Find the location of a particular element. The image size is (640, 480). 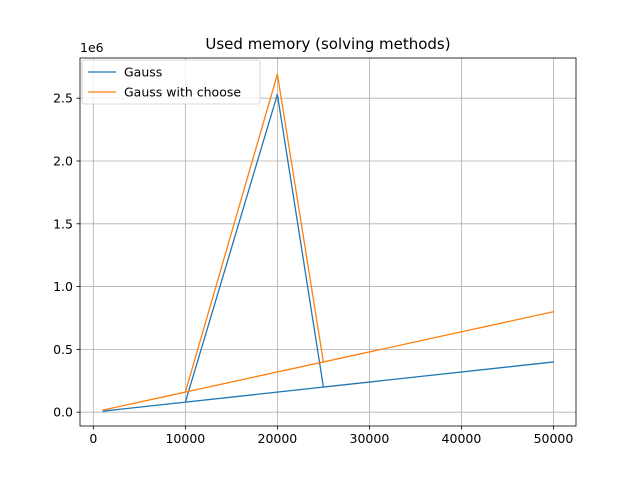

y-tick-label: 2.5 is located at coordinates (63, 98).